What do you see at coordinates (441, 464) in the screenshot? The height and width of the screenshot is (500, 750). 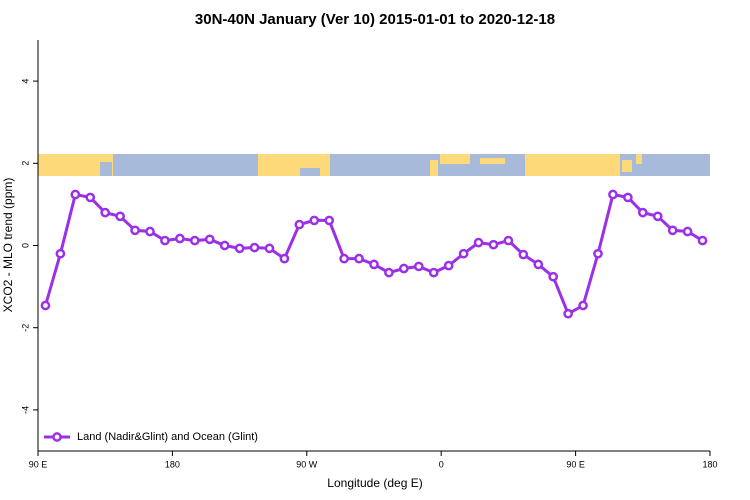 I see `x-tick-label: 0` at bounding box center [441, 464].